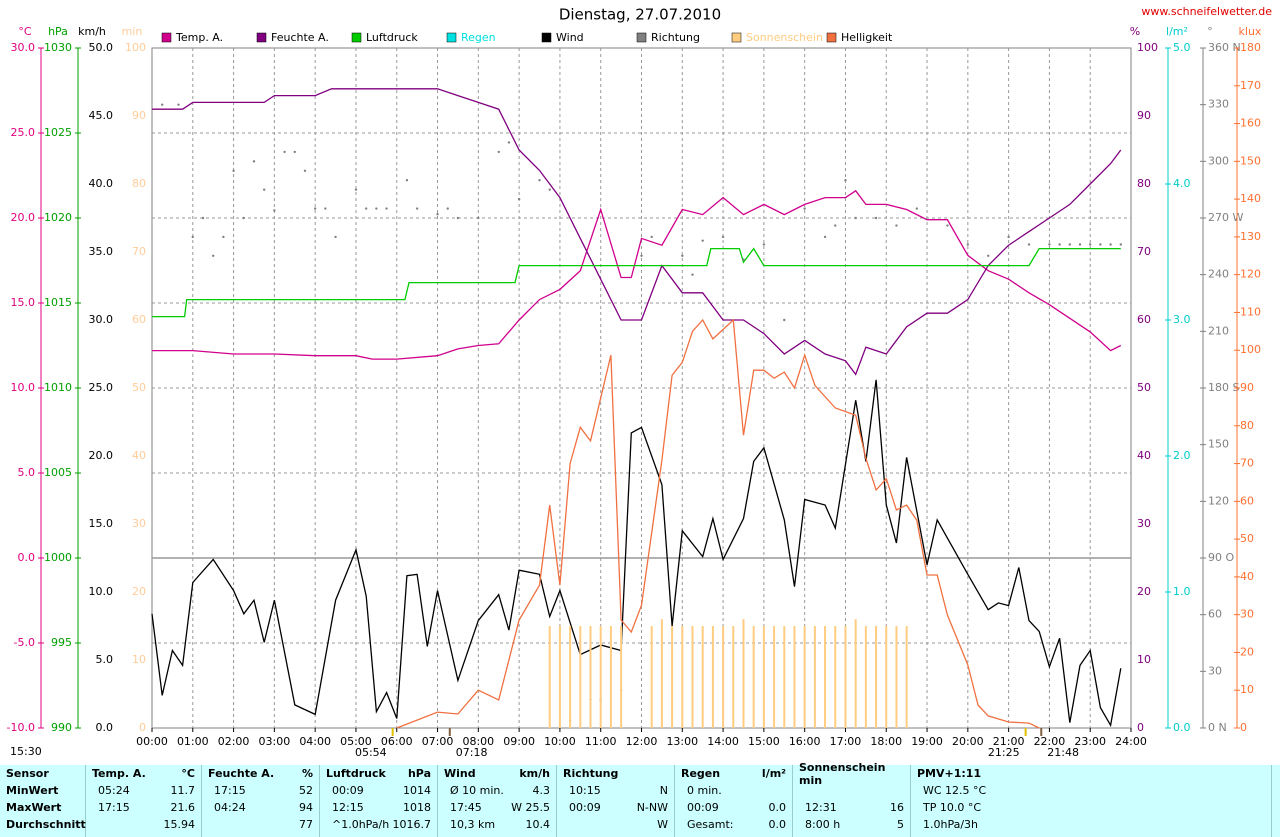 This screenshot has width=1280, height=837. Describe the element at coordinates (733, 824) in the screenshot. I see `table-cell: Gesamt: 0.0` at that location.